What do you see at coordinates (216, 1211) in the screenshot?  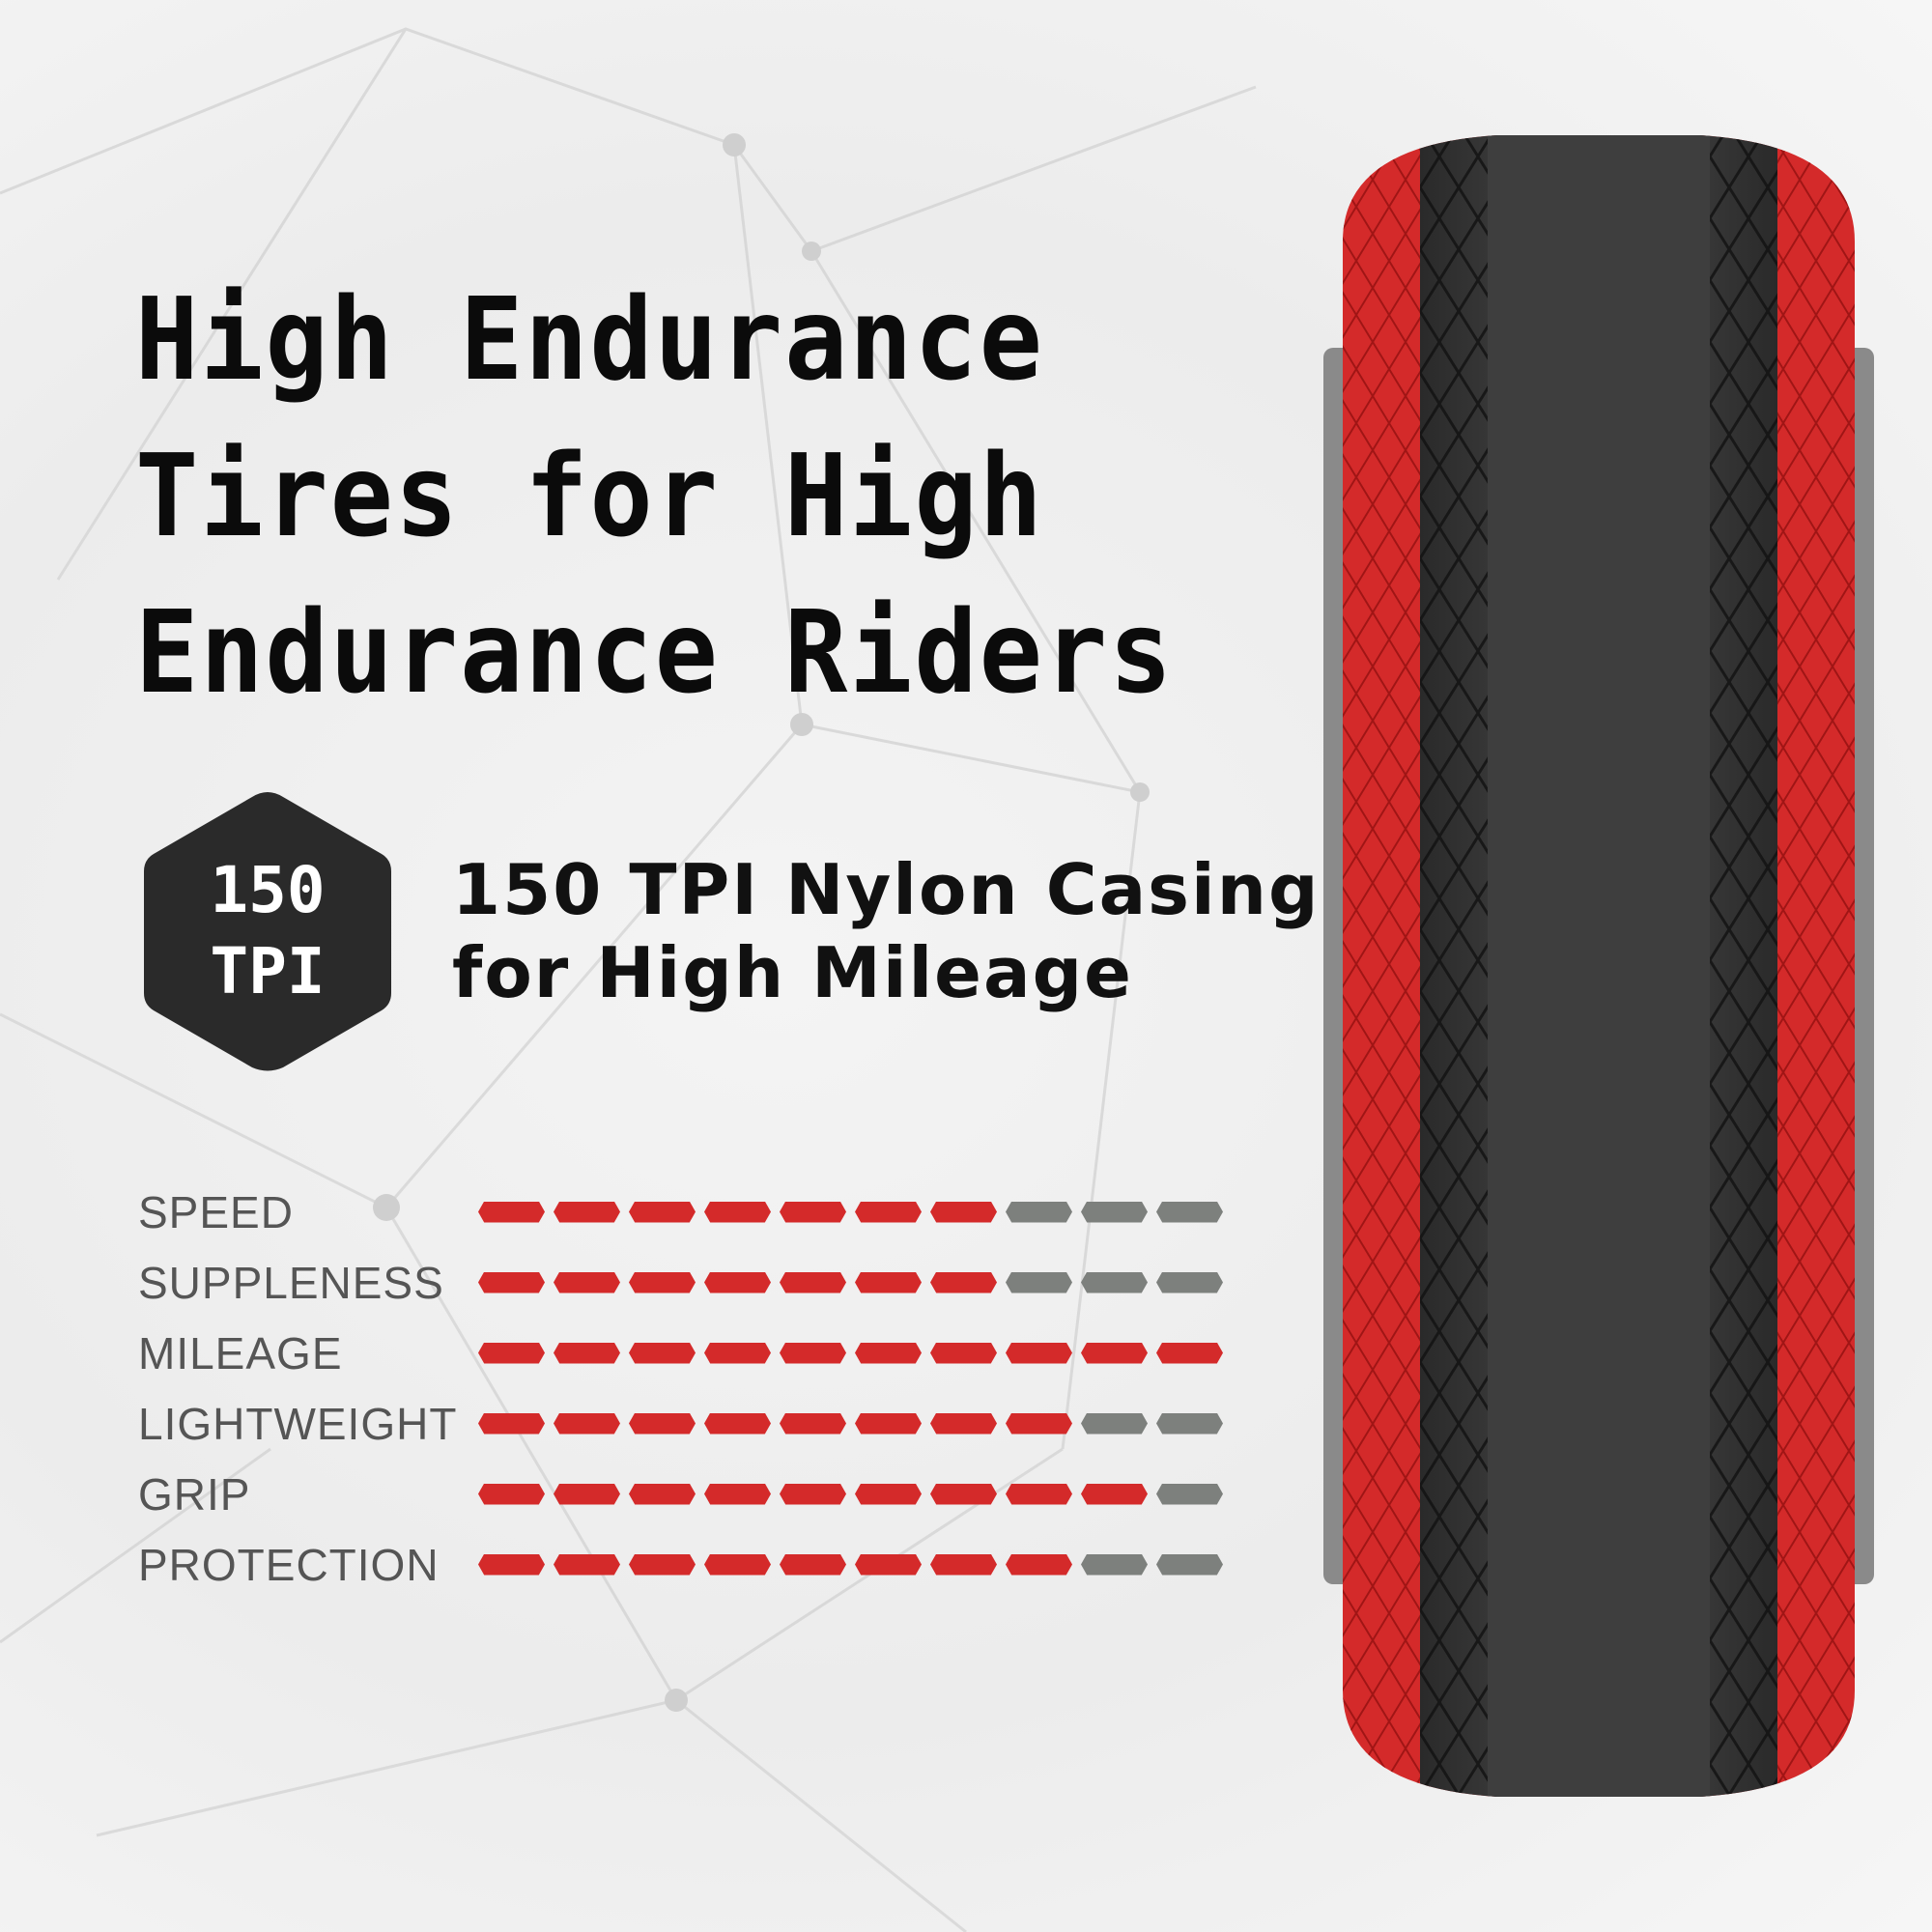 I see `rating-label: SPEED` at bounding box center [216, 1211].